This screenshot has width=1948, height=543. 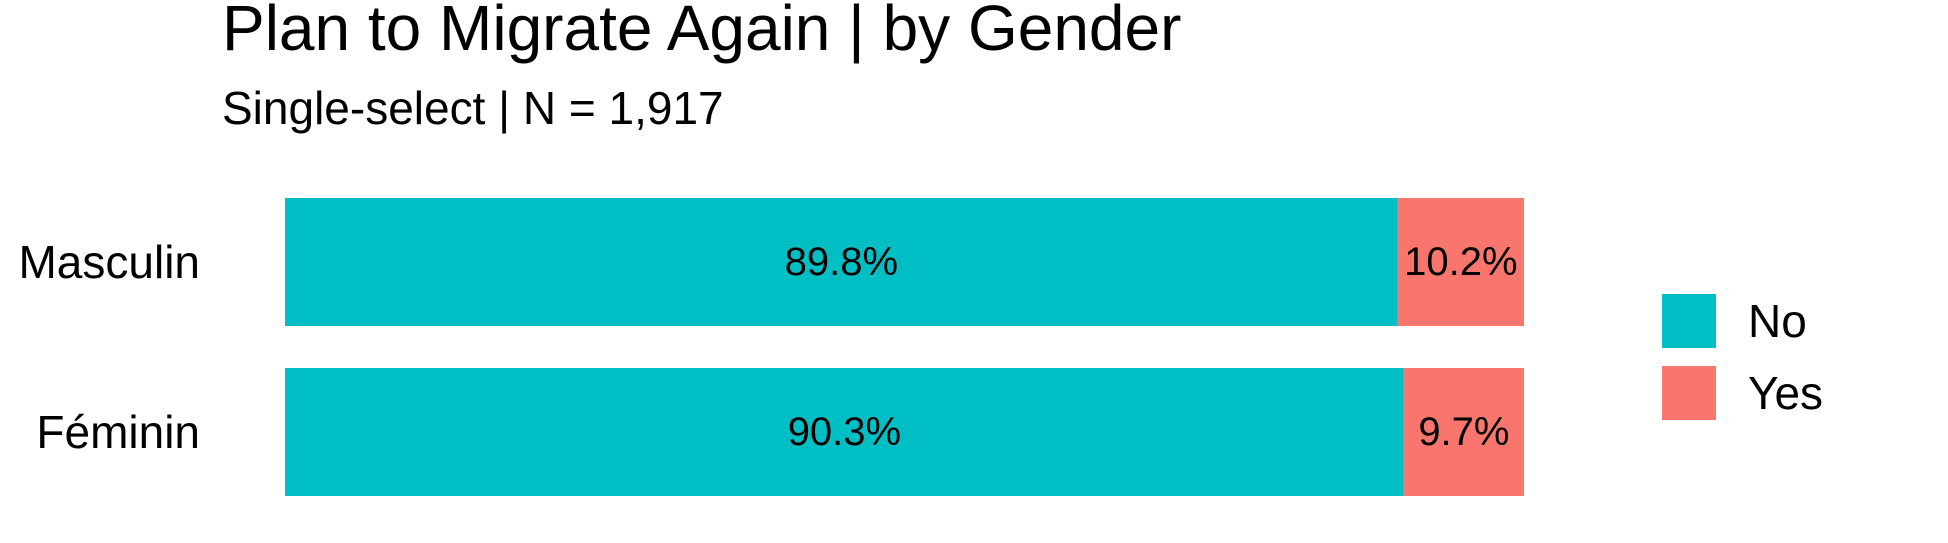 I want to click on category-label-masculin: Masculin, so click(x=109, y=262).